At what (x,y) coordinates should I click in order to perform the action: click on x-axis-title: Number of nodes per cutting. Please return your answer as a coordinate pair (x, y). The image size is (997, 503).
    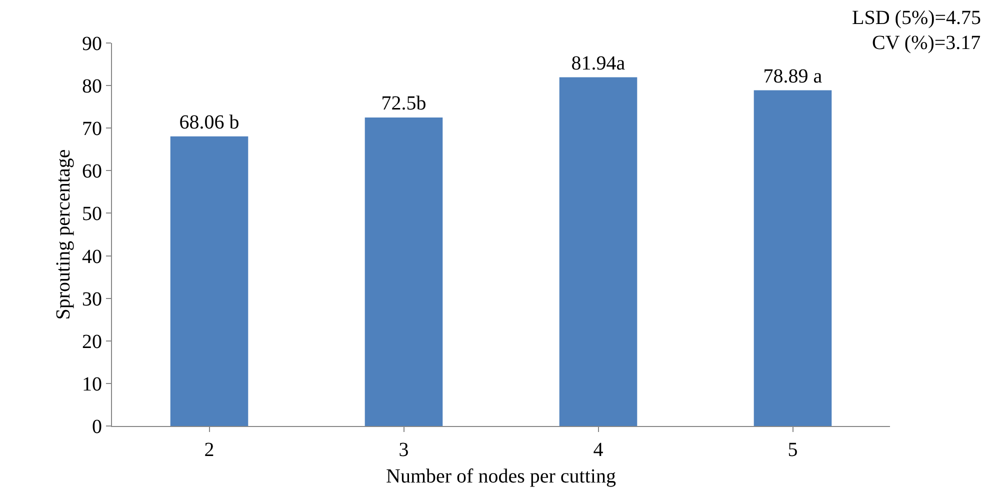
    Looking at the image, I should click on (501, 477).